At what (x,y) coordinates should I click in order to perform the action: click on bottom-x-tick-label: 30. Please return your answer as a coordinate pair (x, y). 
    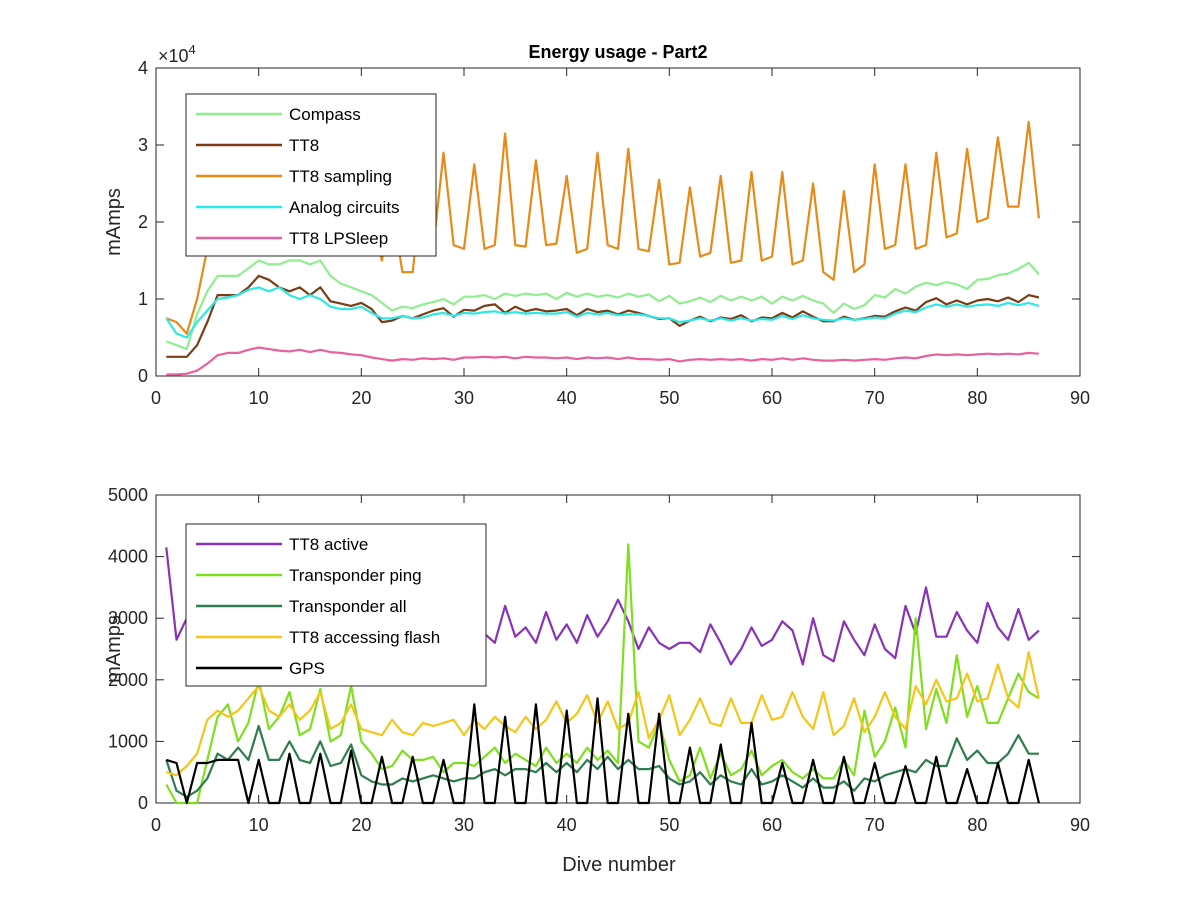
    Looking at the image, I should click on (464, 825).